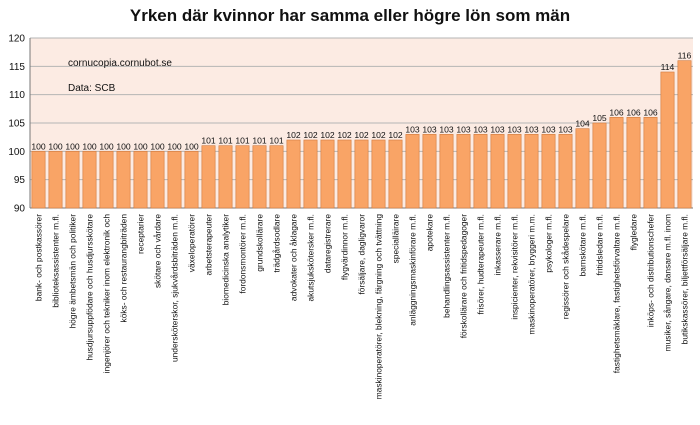 The width and height of the screenshot is (700, 425). What do you see at coordinates (498, 244) in the screenshot?
I see `x-tick-label: inkasserare m.fl.` at bounding box center [498, 244].